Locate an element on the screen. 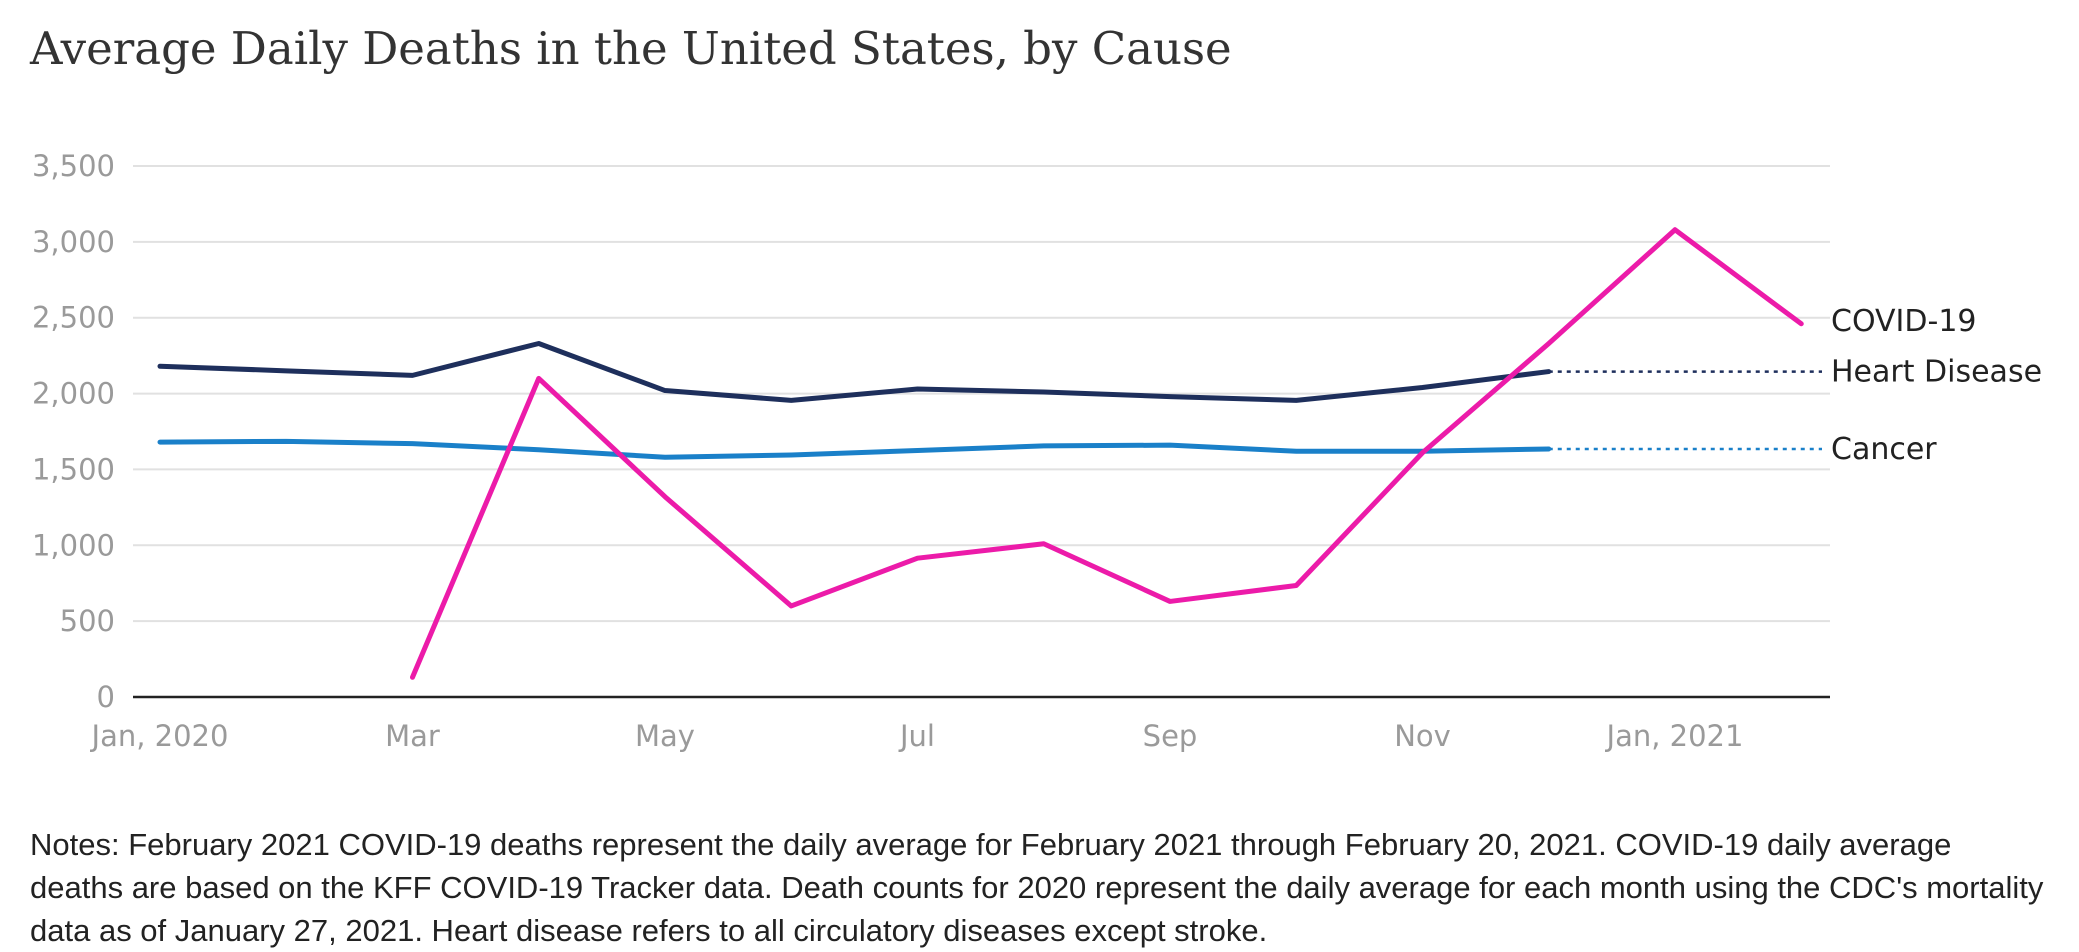 This screenshot has height=952, width=2079. cancer-line is located at coordinates (854, 449).